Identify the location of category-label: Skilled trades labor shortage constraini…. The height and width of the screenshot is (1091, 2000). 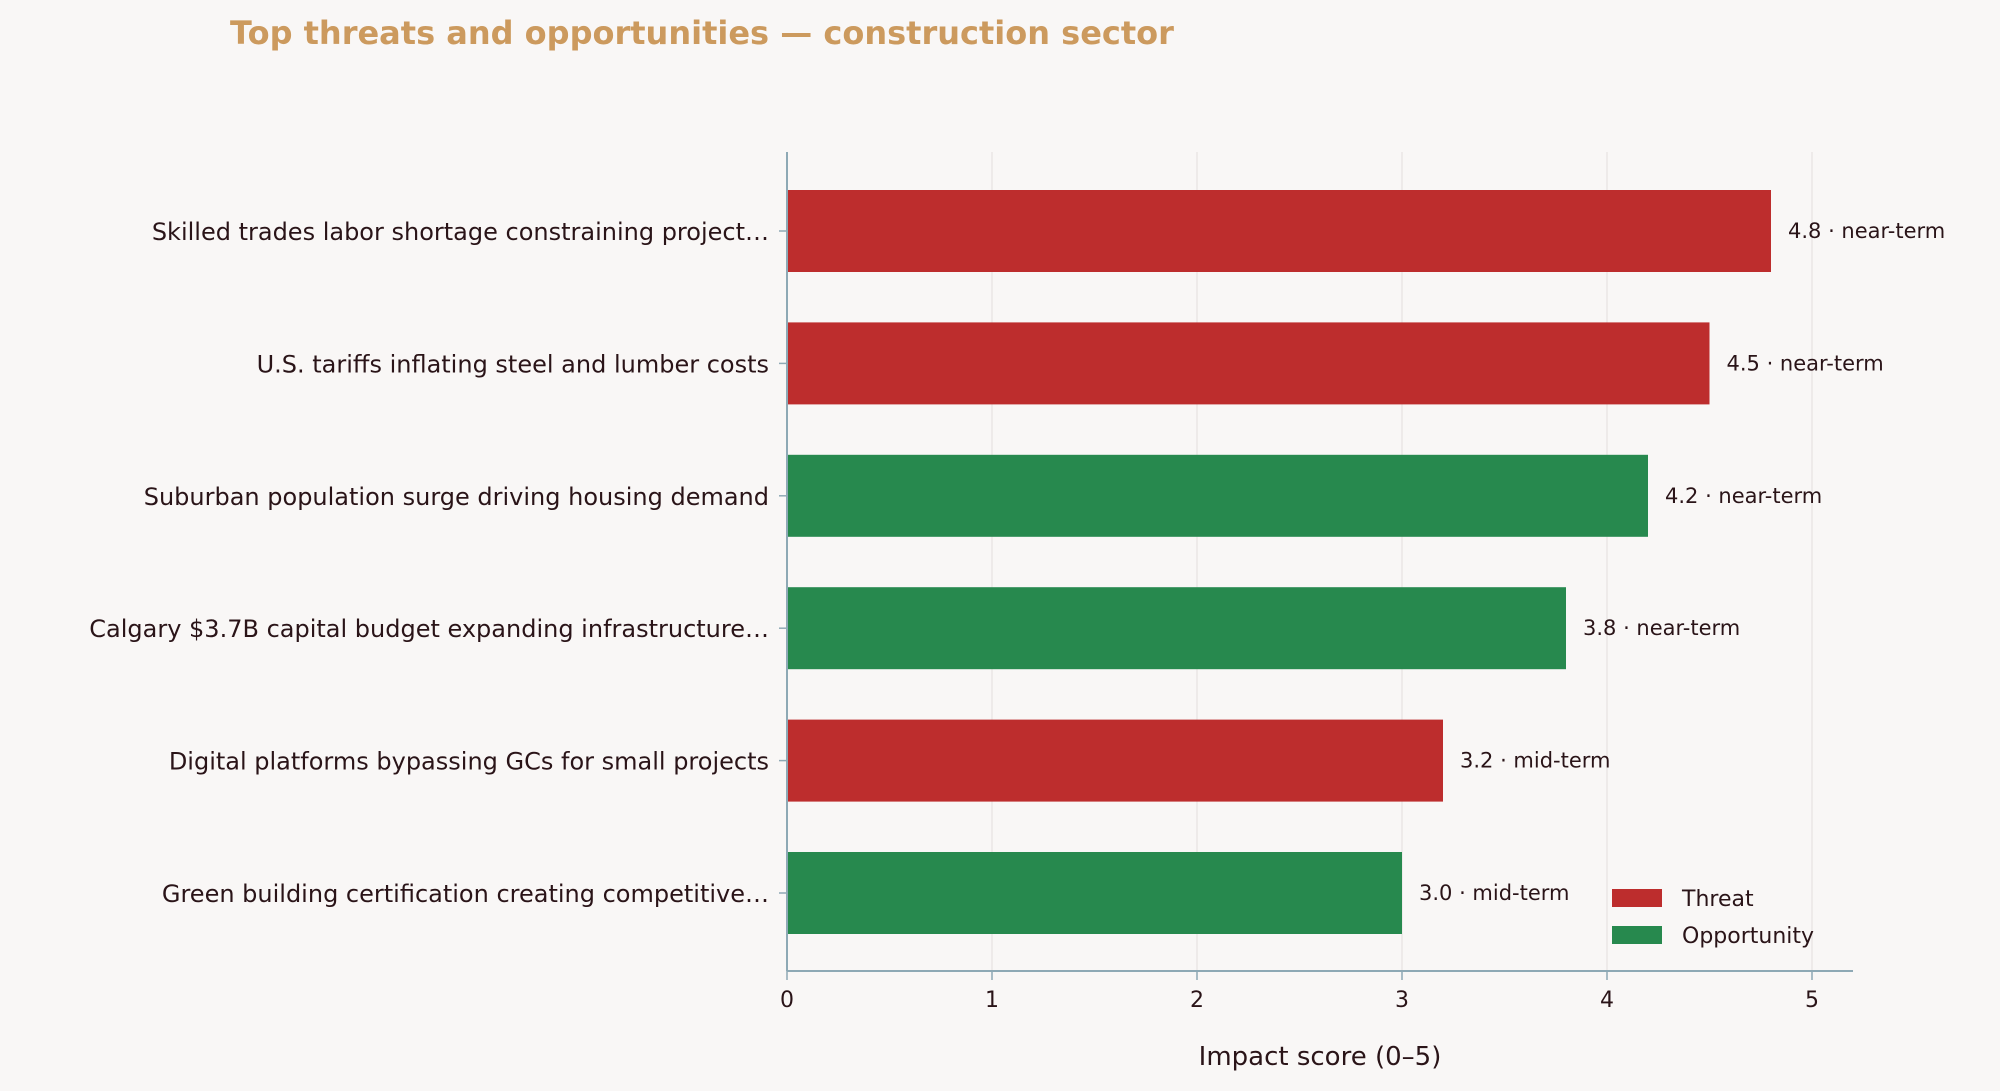
(460, 232).